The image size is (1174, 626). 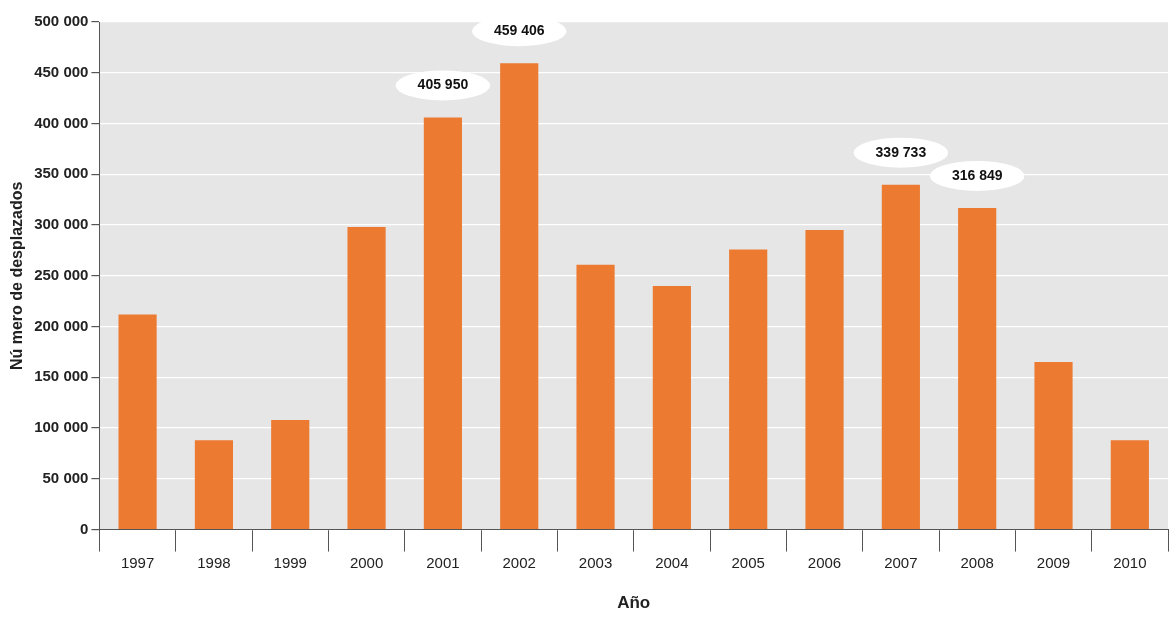 I want to click on x-tick-label: 2004, so click(x=672, y=562).